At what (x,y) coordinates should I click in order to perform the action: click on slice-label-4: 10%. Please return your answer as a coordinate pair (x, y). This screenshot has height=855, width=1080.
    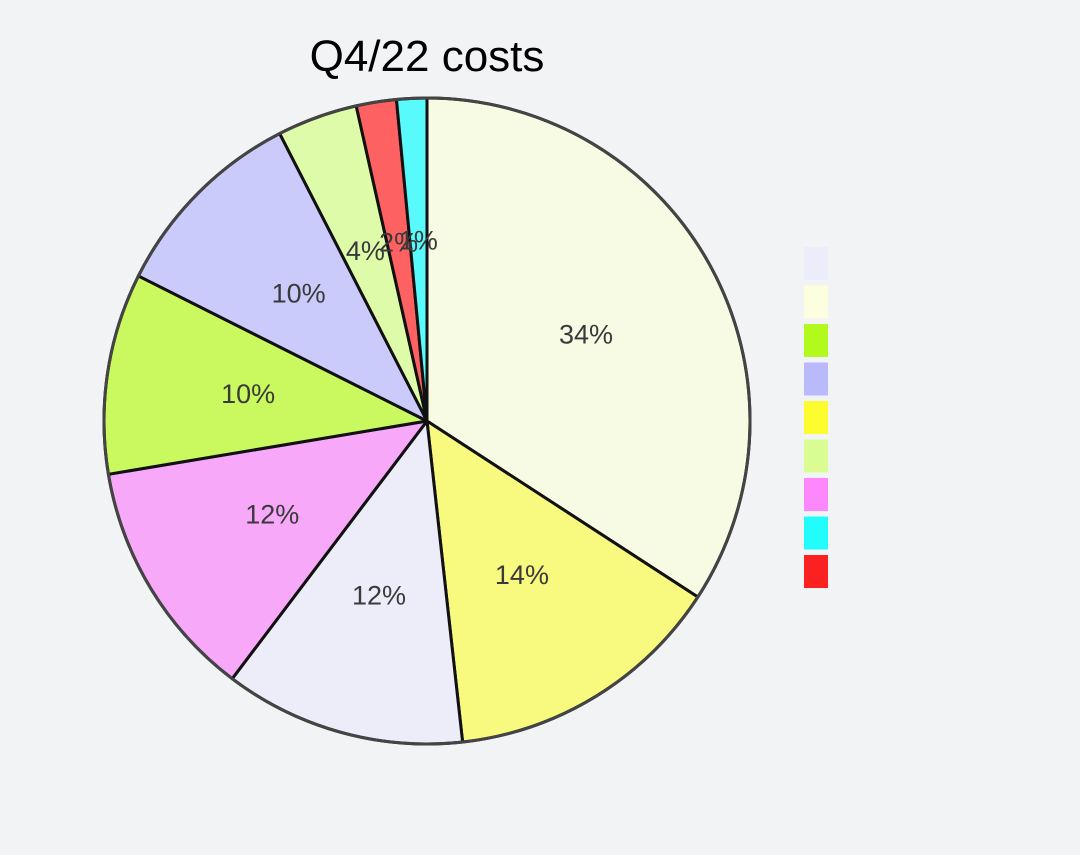
    Looking at the image, I should click on (248, 394).